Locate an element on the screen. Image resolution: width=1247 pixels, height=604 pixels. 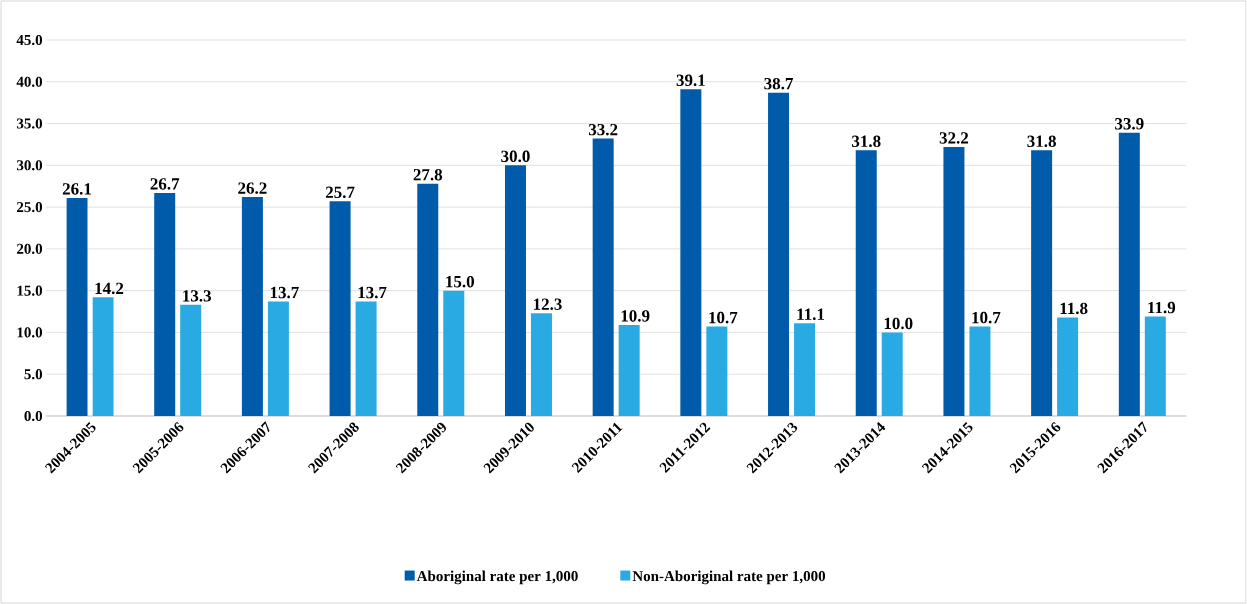
data-label: 27.8 is located at coordinates (428, 174).